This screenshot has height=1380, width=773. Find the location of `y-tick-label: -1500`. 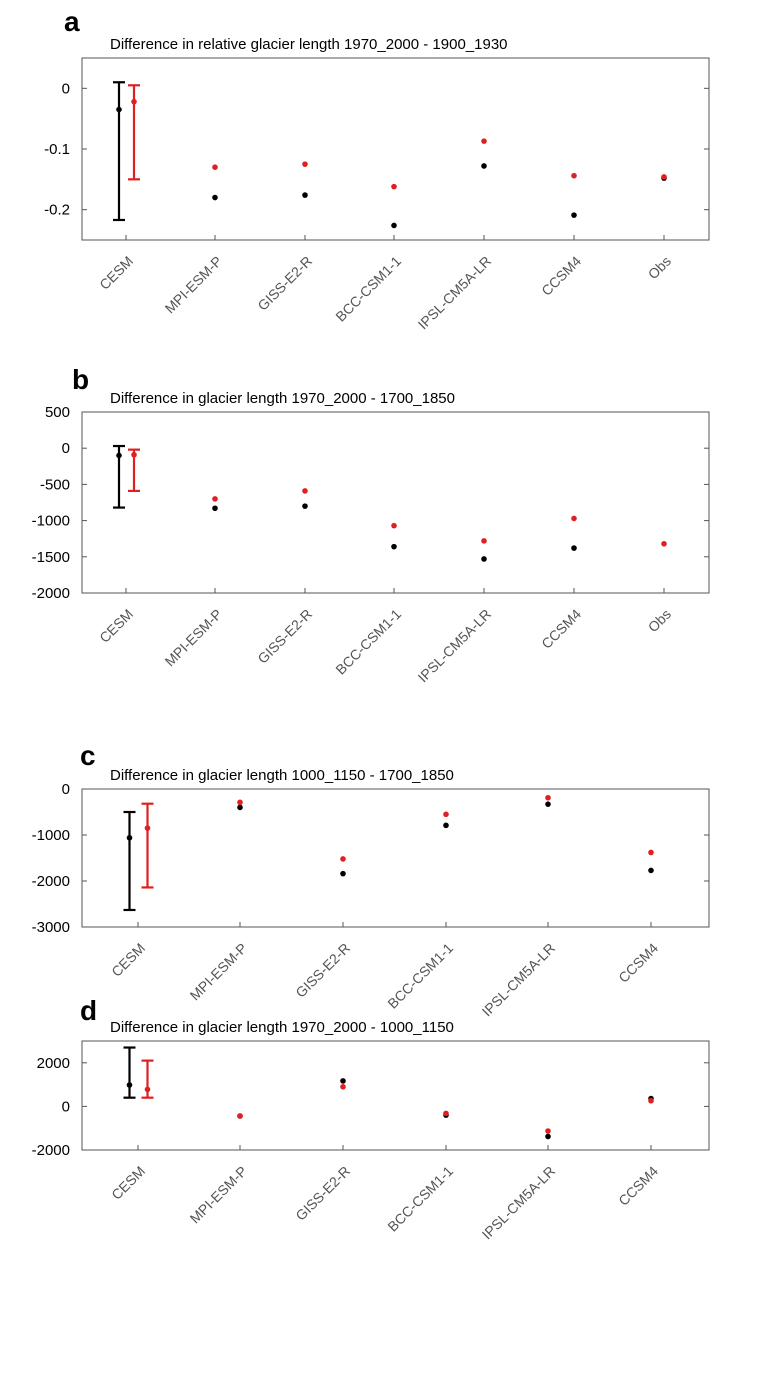

y-tick-label: -1500 is located at coordinates (51, 557).